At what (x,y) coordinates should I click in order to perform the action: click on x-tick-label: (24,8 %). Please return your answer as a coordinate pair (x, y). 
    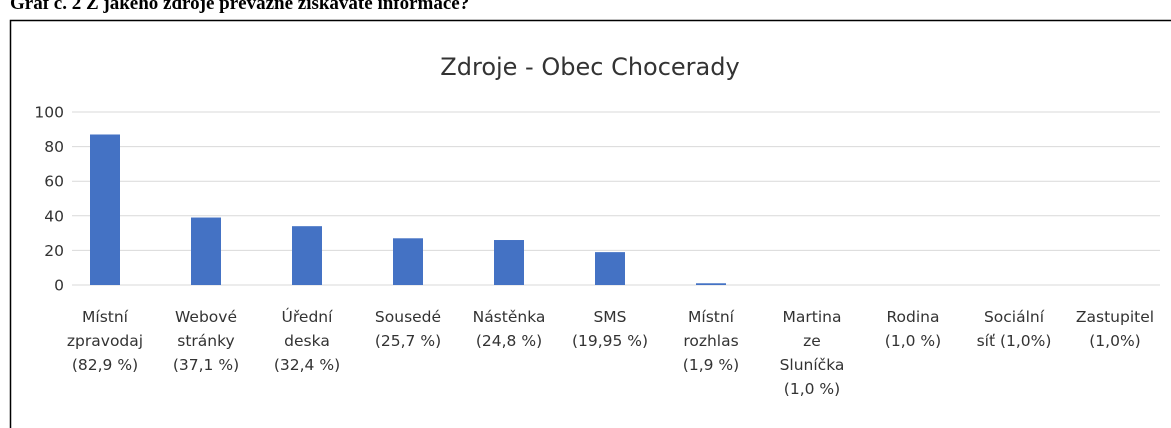
    Looking at the image, I should click on (509, 341).